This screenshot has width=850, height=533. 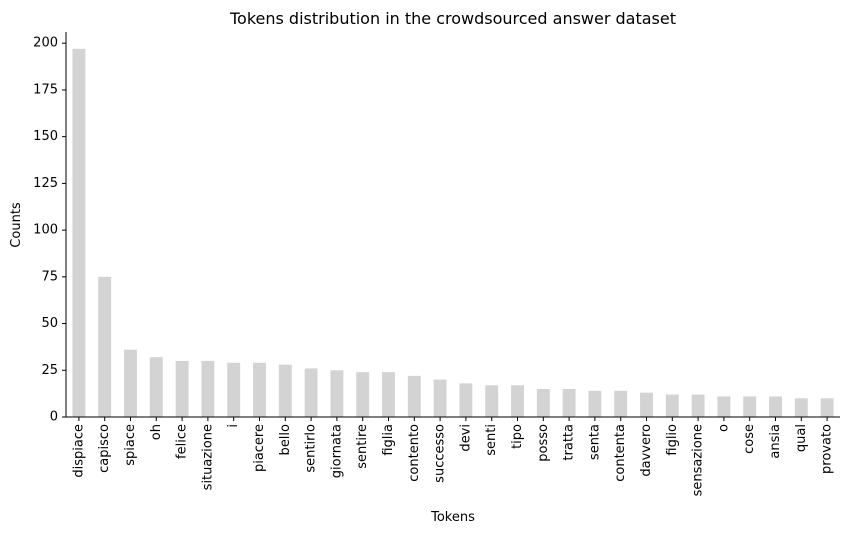 I want to click on bar-qual, so click(x=801, y=407).